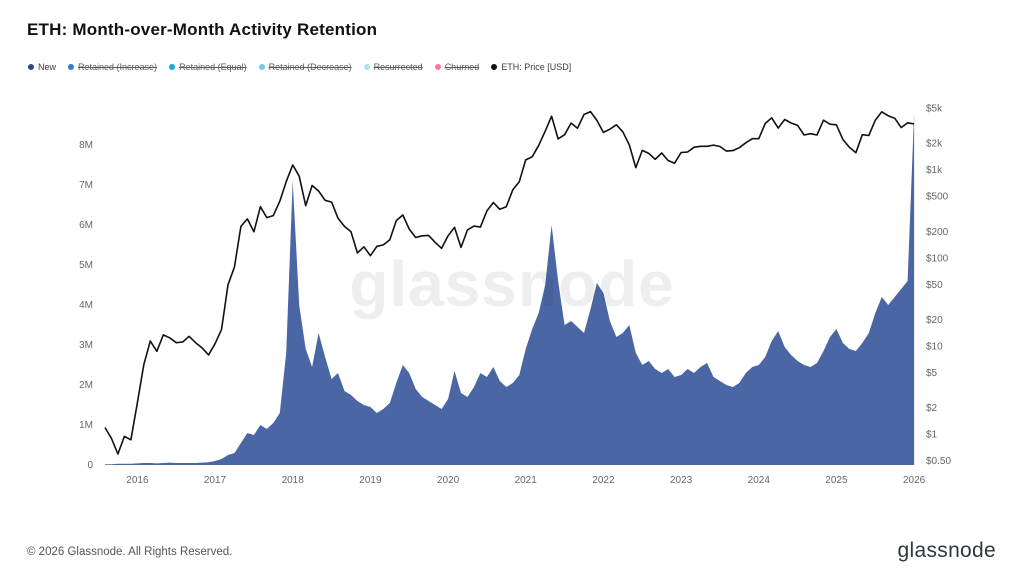  What do you see at coordinates (86, 385) in the screenshot?
I see `left-axis-tick: 2M` at bounding box center [86, 385].